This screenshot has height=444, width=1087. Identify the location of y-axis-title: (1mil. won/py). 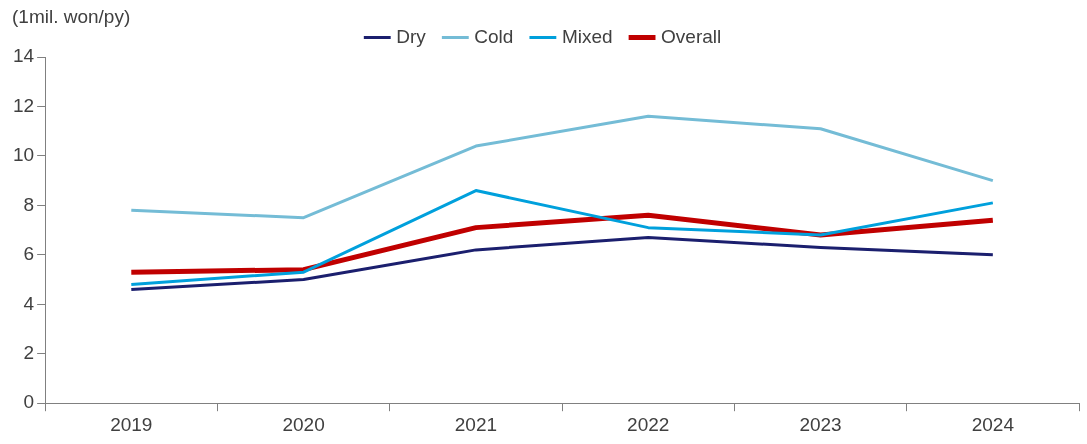
(71, 17).